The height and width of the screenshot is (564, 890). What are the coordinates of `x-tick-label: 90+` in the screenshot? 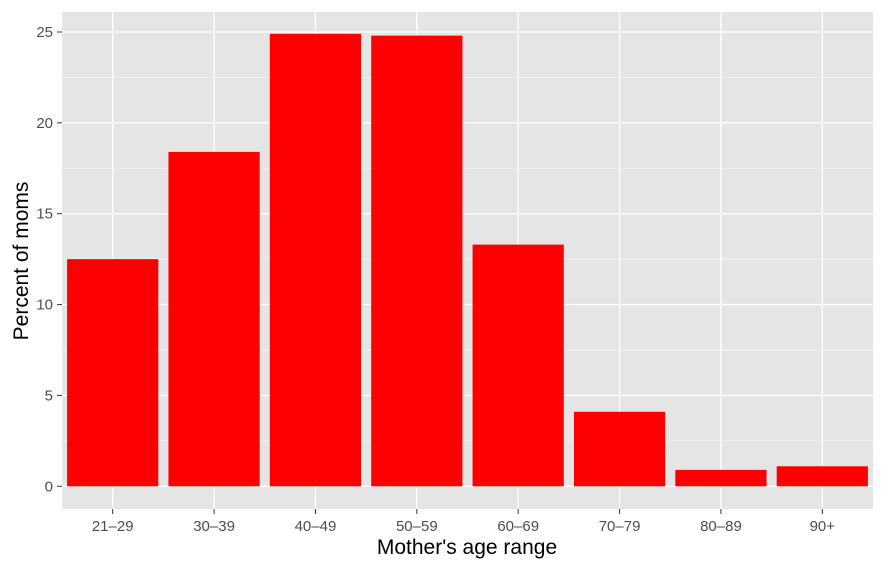 It's located at (823, 526).